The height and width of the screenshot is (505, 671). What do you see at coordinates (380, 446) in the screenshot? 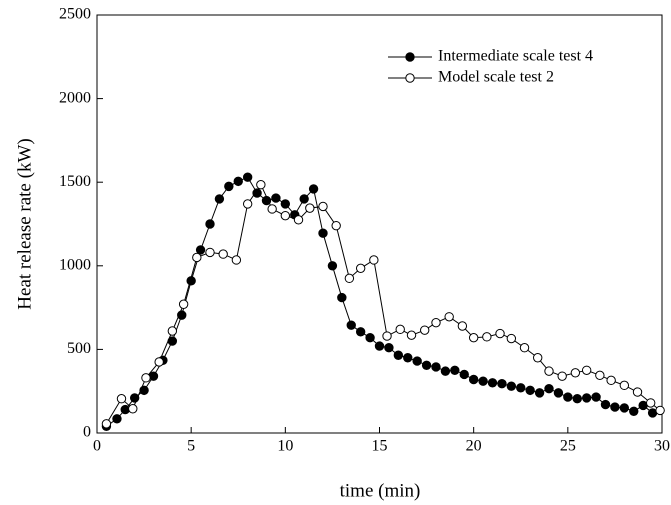
I see `x-tick-label: 15` at bounding box center [380, 446].